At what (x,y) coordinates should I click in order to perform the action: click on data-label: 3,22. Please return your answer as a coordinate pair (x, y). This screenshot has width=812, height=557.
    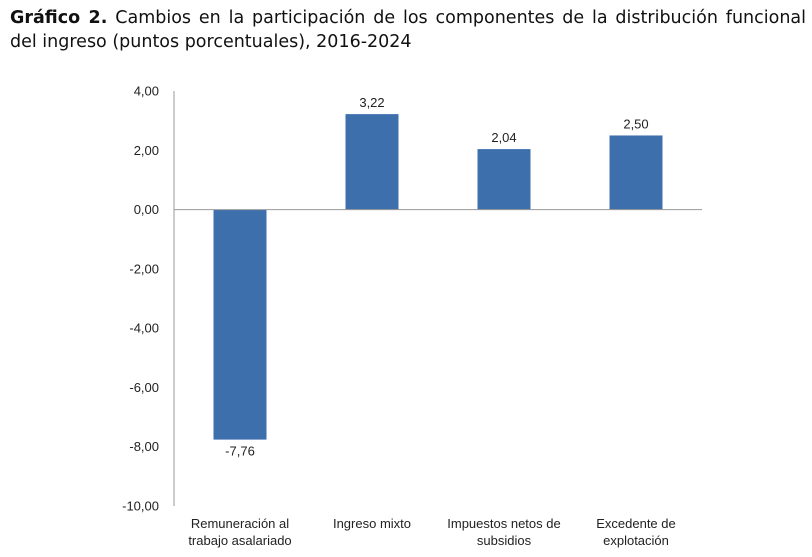
    Looking at the image, I should click on (371, 102).